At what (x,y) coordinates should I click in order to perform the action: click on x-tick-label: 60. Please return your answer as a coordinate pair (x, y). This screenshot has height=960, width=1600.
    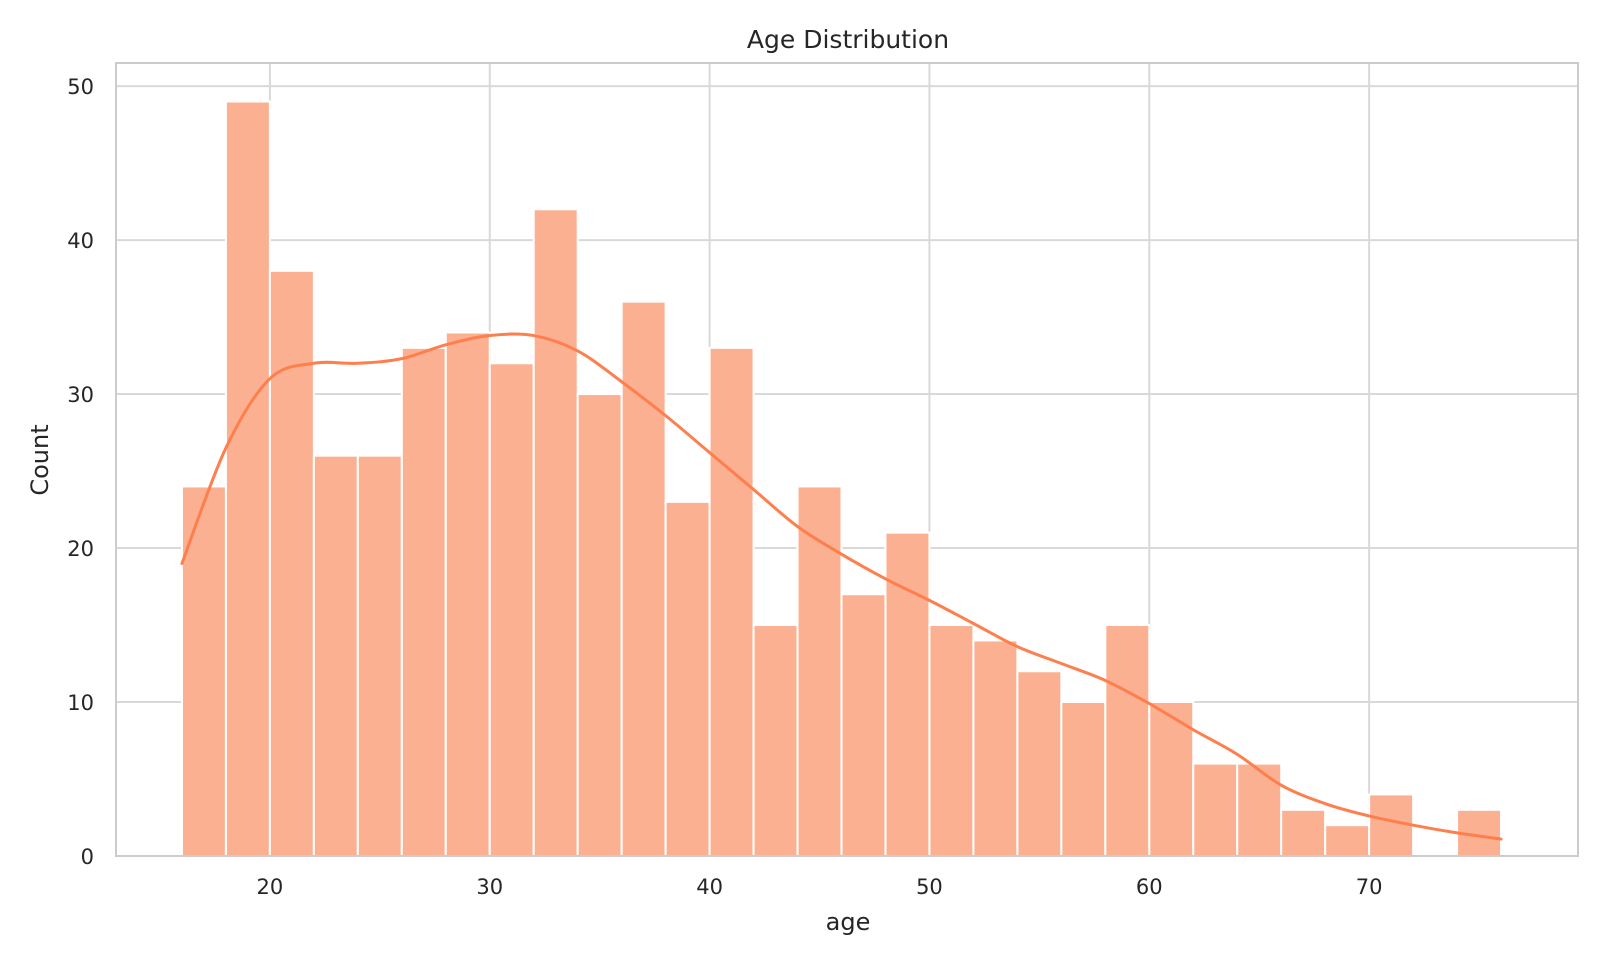
    Looking at the image, I should click on (1149, 887).